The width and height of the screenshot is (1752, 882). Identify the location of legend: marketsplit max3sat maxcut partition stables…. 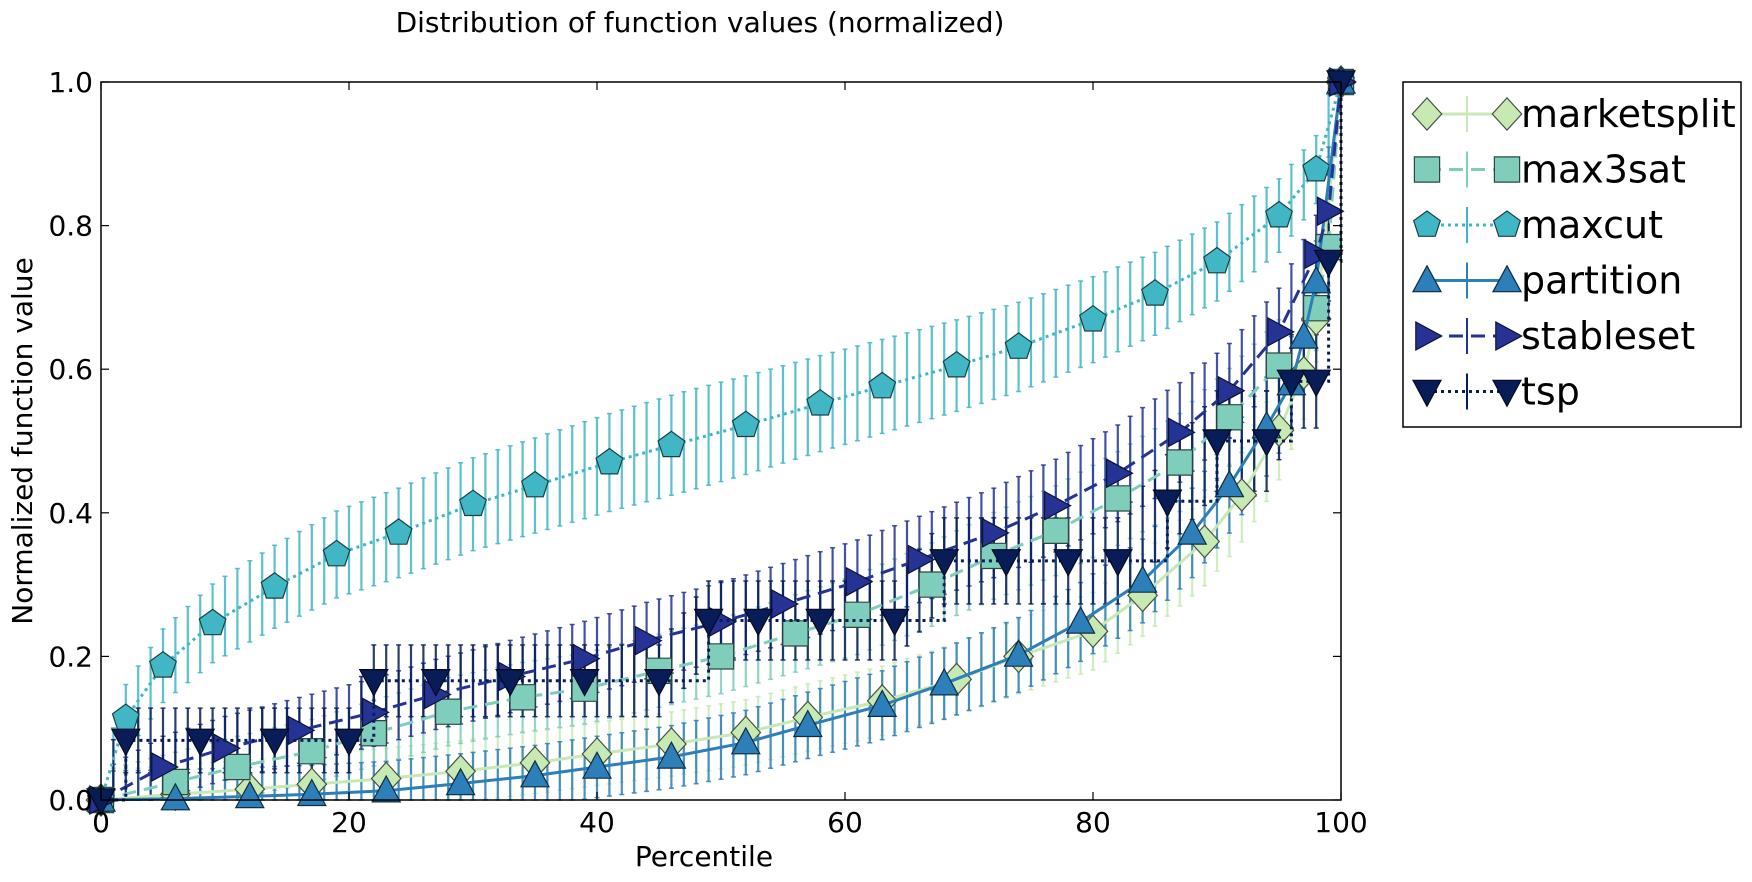
(1572, 254).